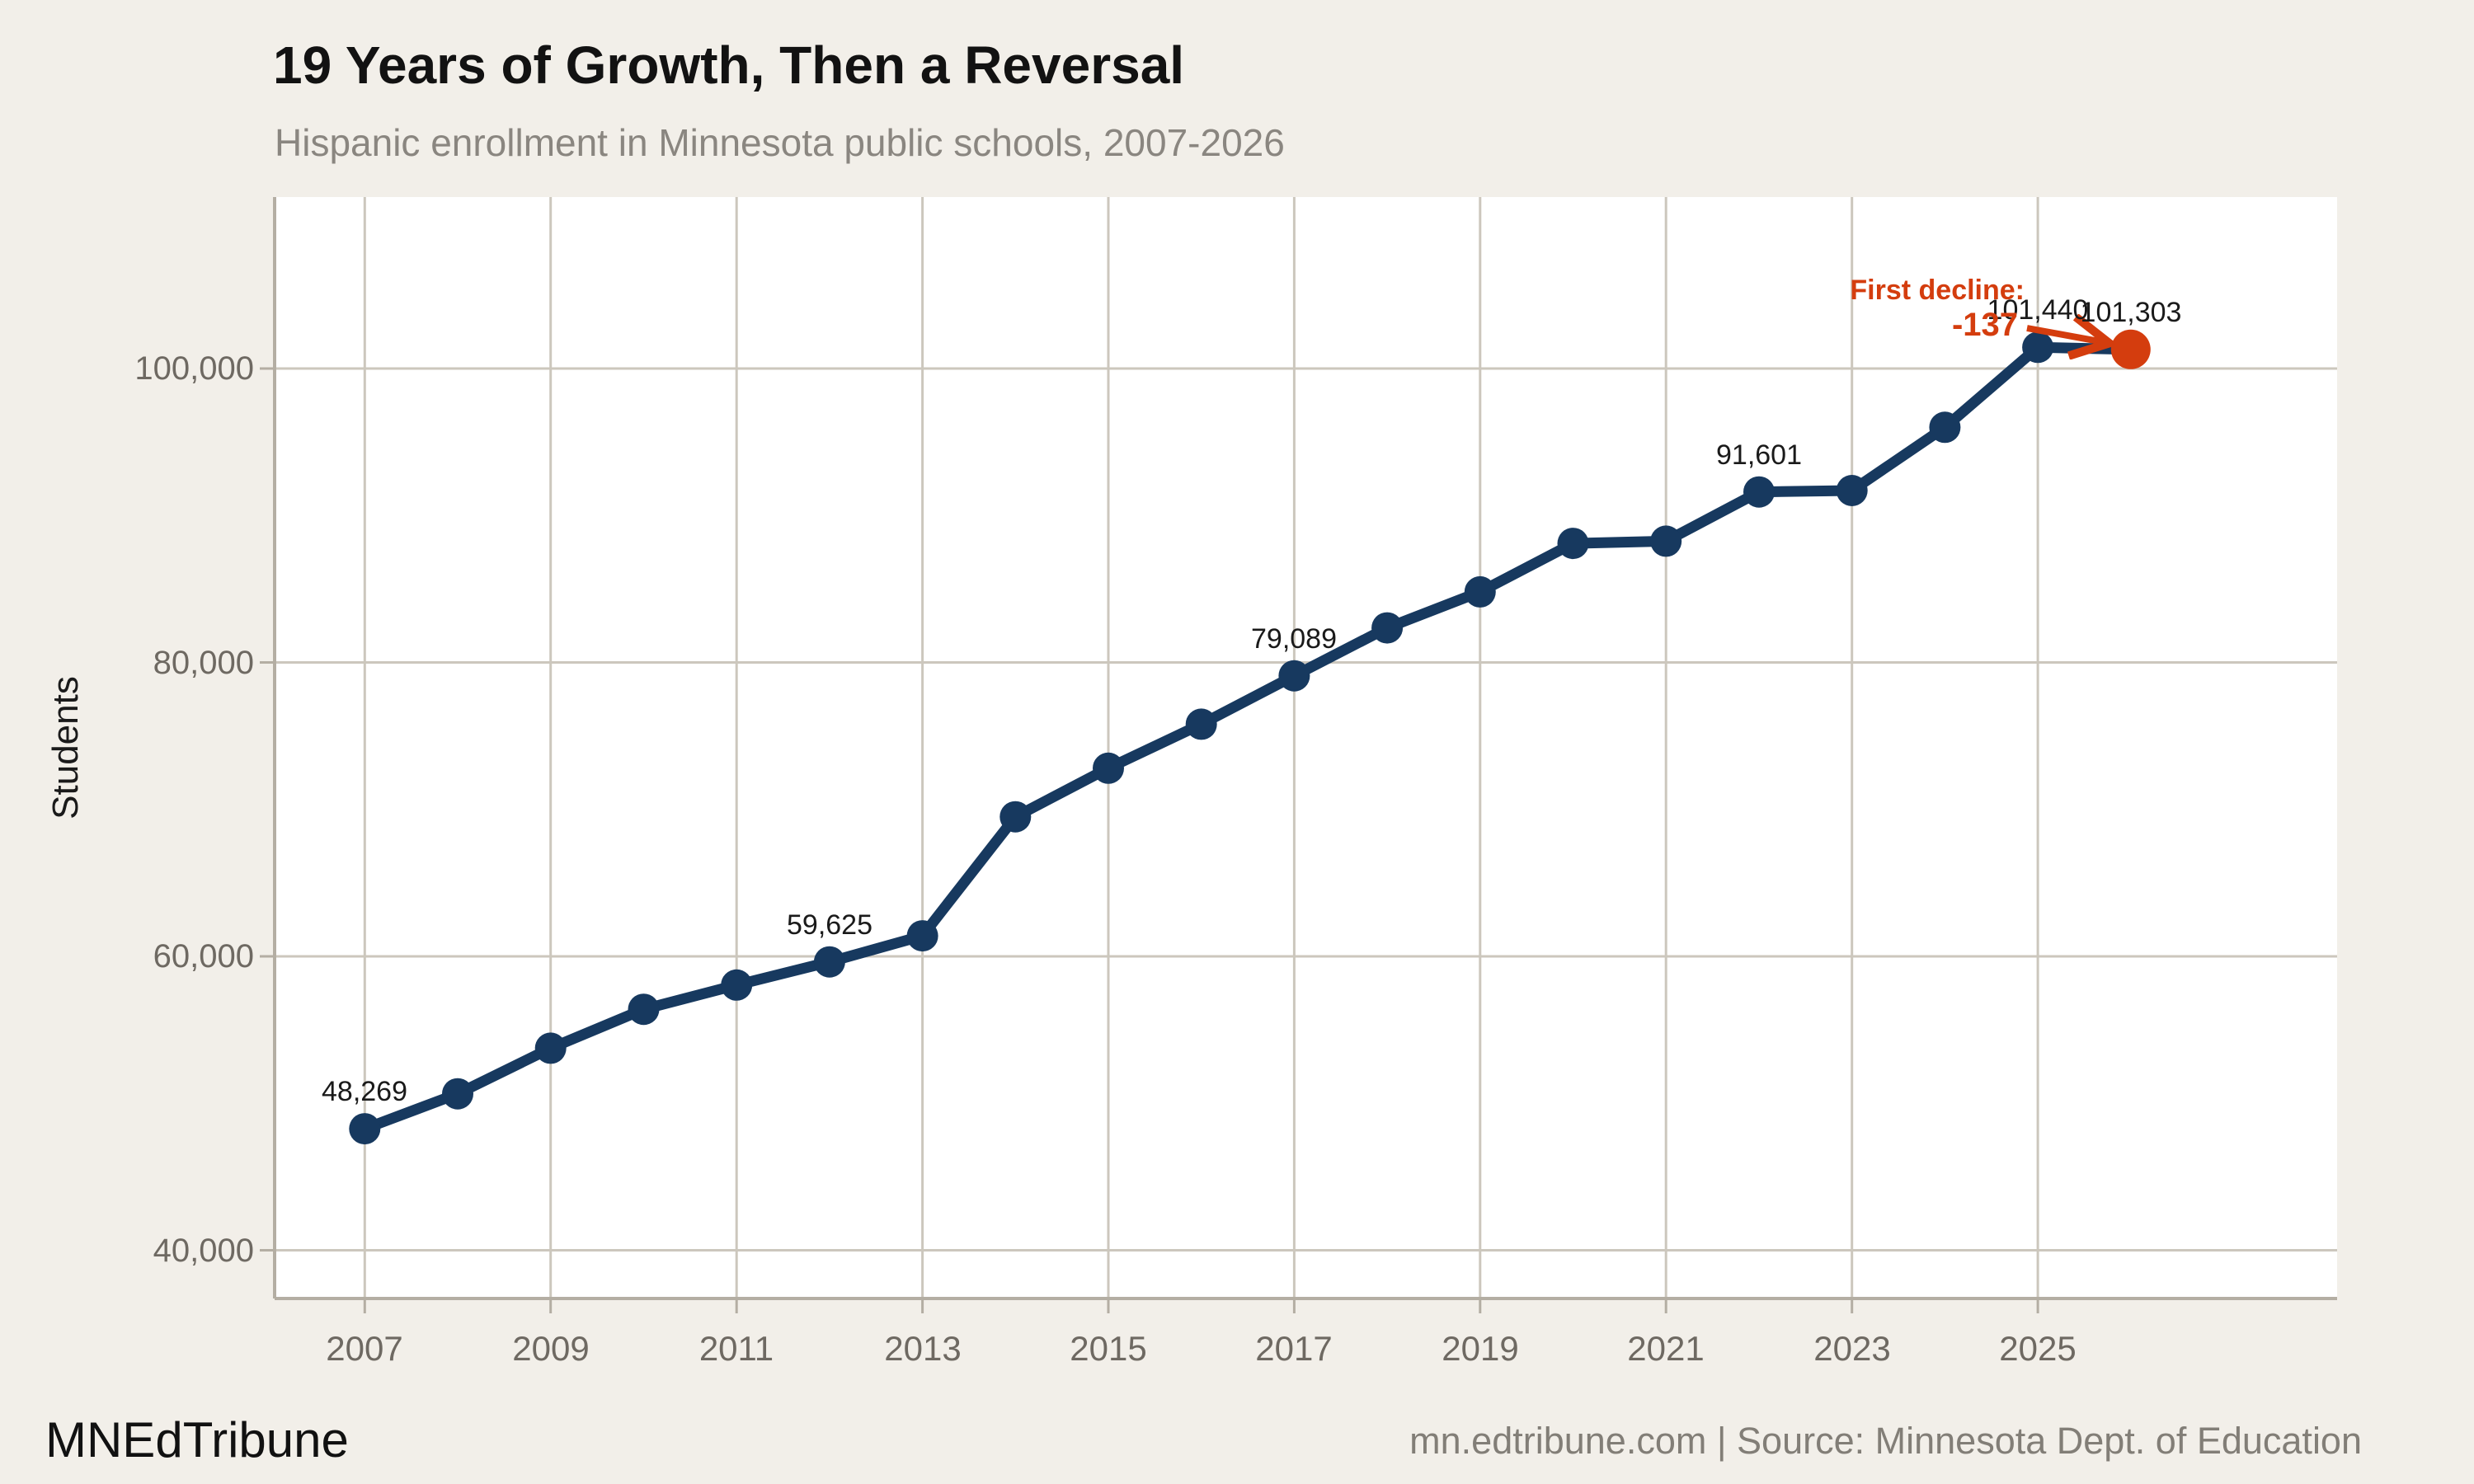 Image resolution: width=2474 pixels, height=1484 pixels. What do you see at coordinates (197, 1440) in the screenshot?
I see `publisher-logo: MNEdTribune` at bounding box center [197, 1440].